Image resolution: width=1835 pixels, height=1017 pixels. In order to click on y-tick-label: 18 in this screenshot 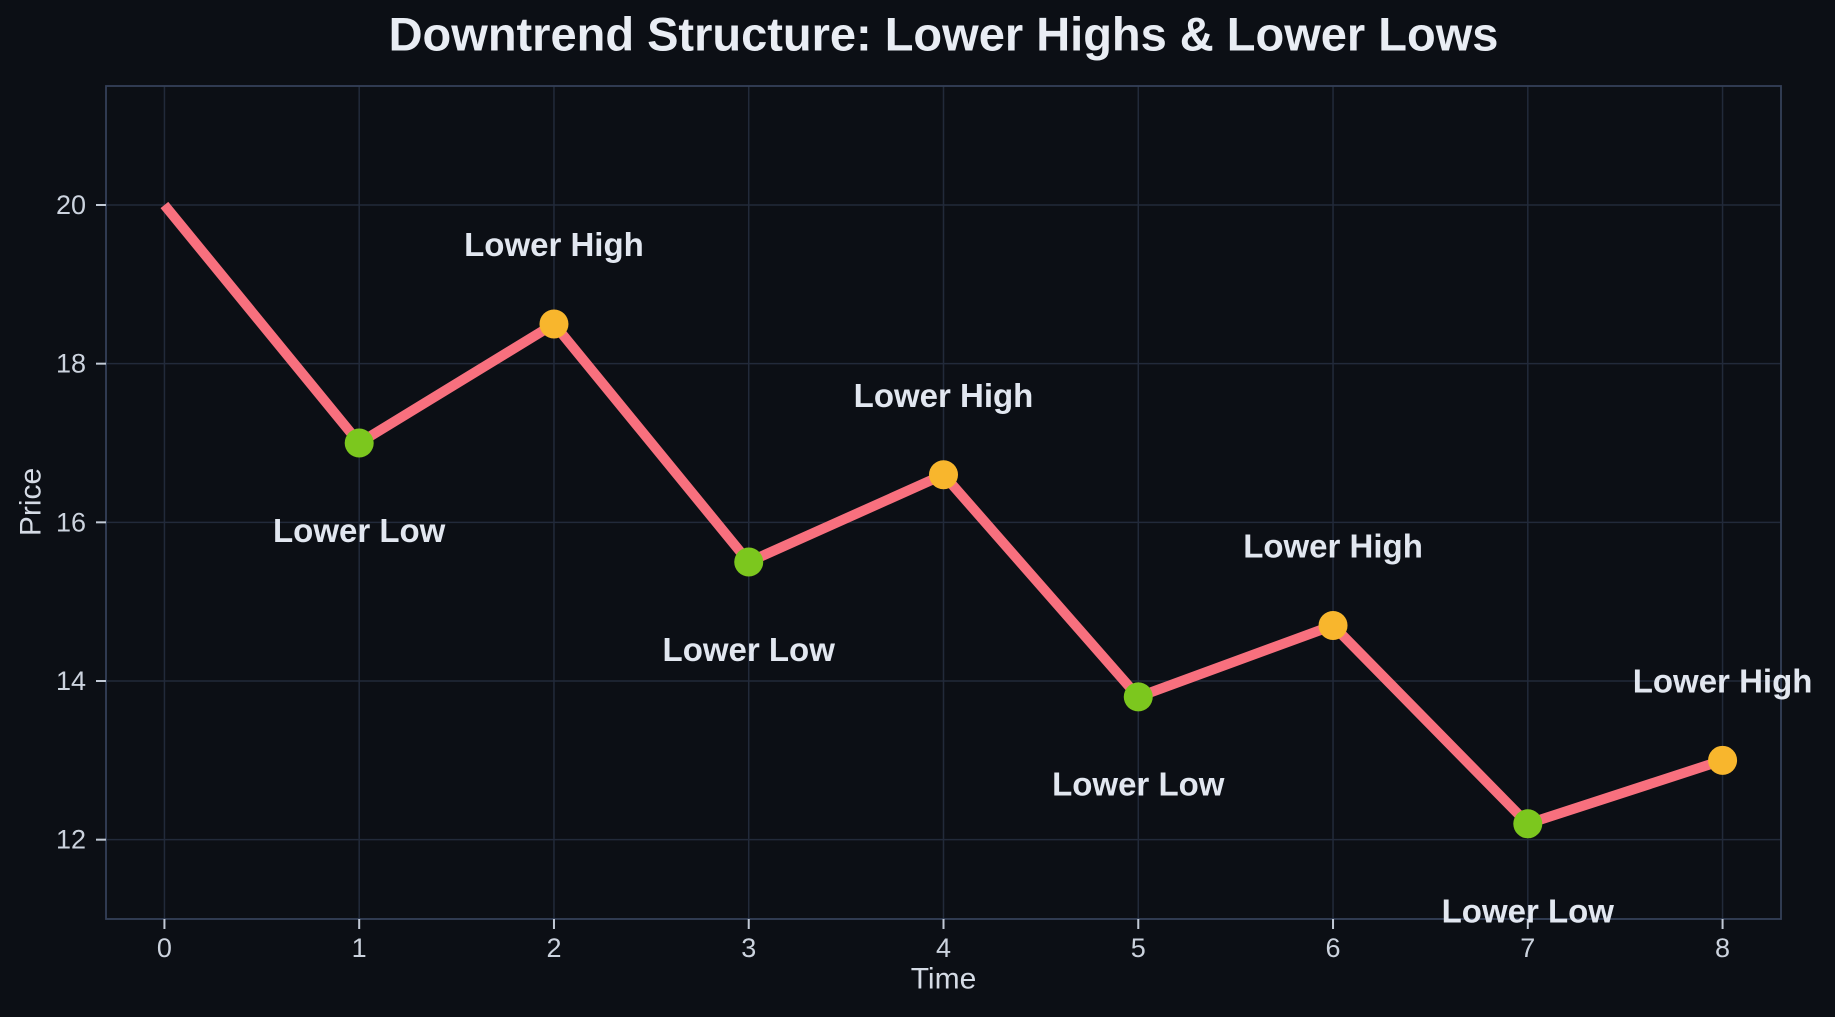, I will do `click(71, 364)`.